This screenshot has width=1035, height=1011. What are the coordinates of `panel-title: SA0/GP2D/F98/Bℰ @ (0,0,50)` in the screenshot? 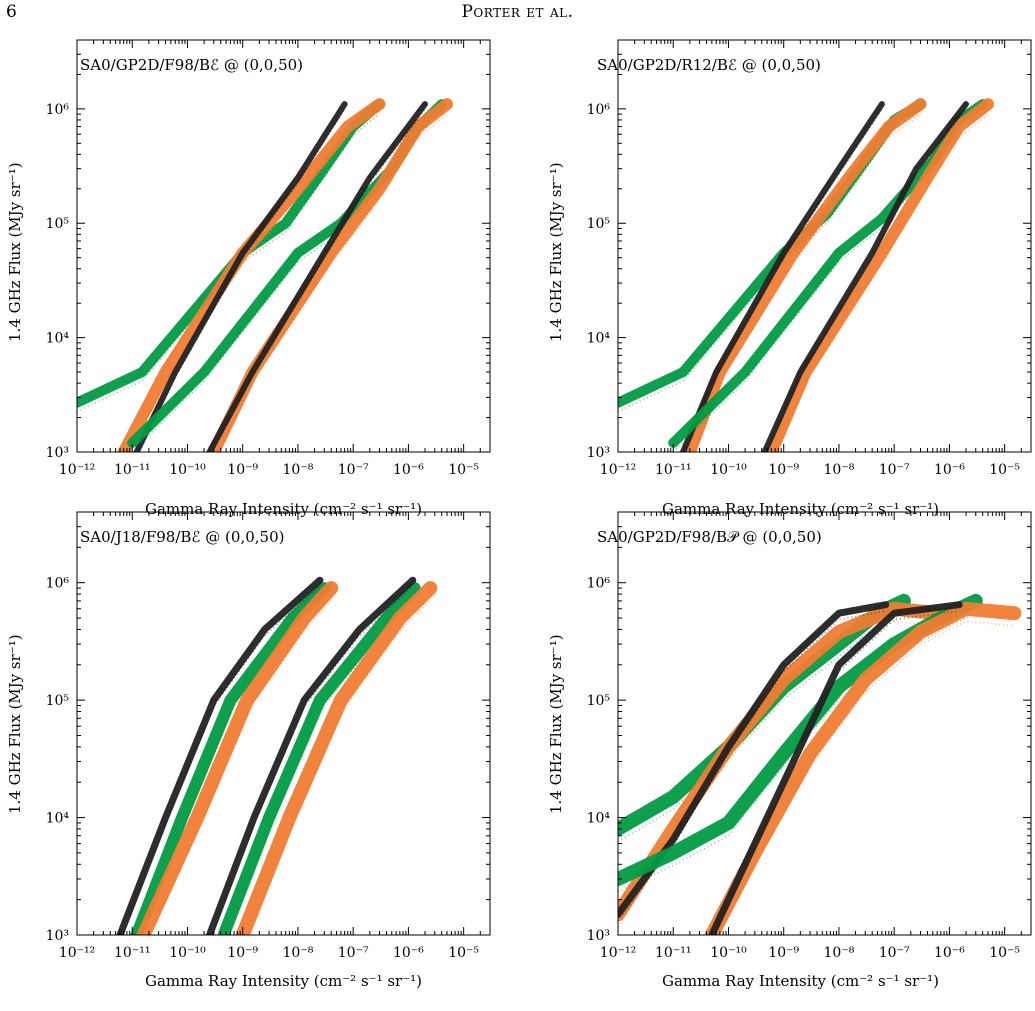 It's located at (192, 65).